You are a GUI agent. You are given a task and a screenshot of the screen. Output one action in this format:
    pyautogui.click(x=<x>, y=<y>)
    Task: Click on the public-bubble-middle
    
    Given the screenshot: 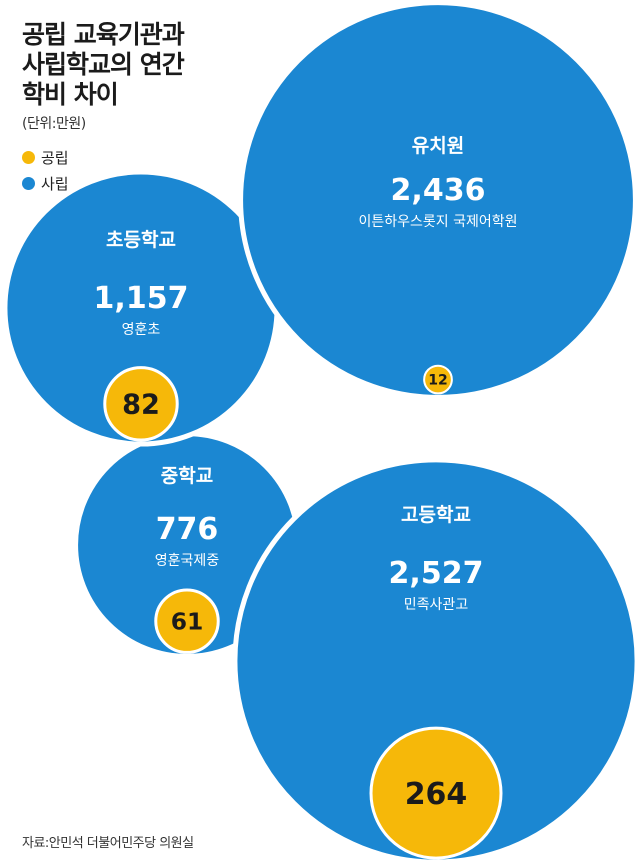 What is the action you would take?
    pyautogui.click(x=187, y=621)
    